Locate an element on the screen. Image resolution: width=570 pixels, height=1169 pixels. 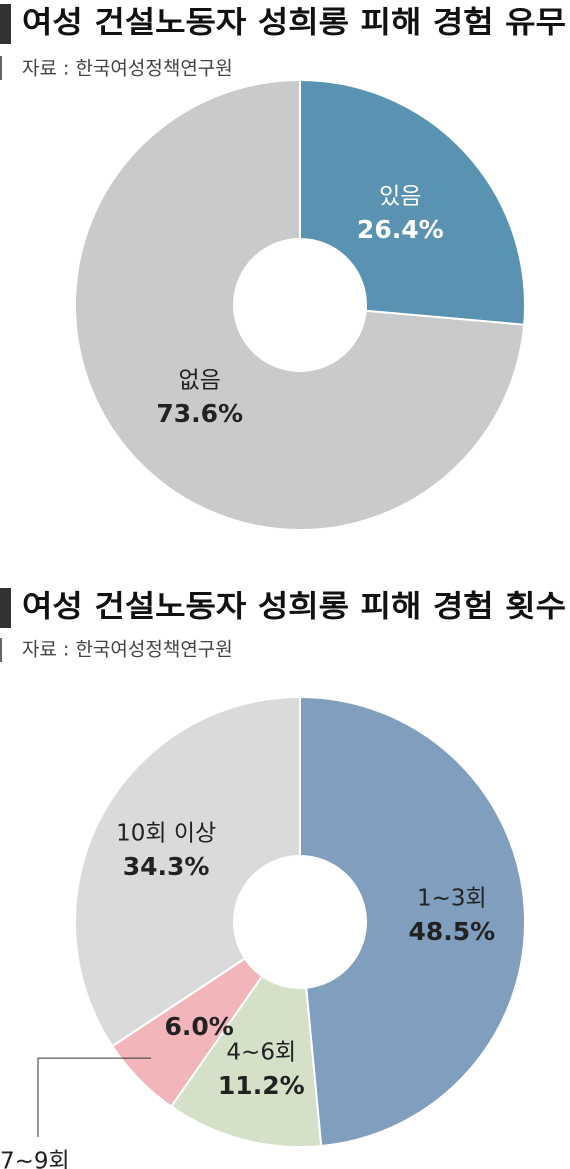
chart-title: 여성 건설노동자 성희롱 피해 경험 유무 is located at coordinates (294, 23).